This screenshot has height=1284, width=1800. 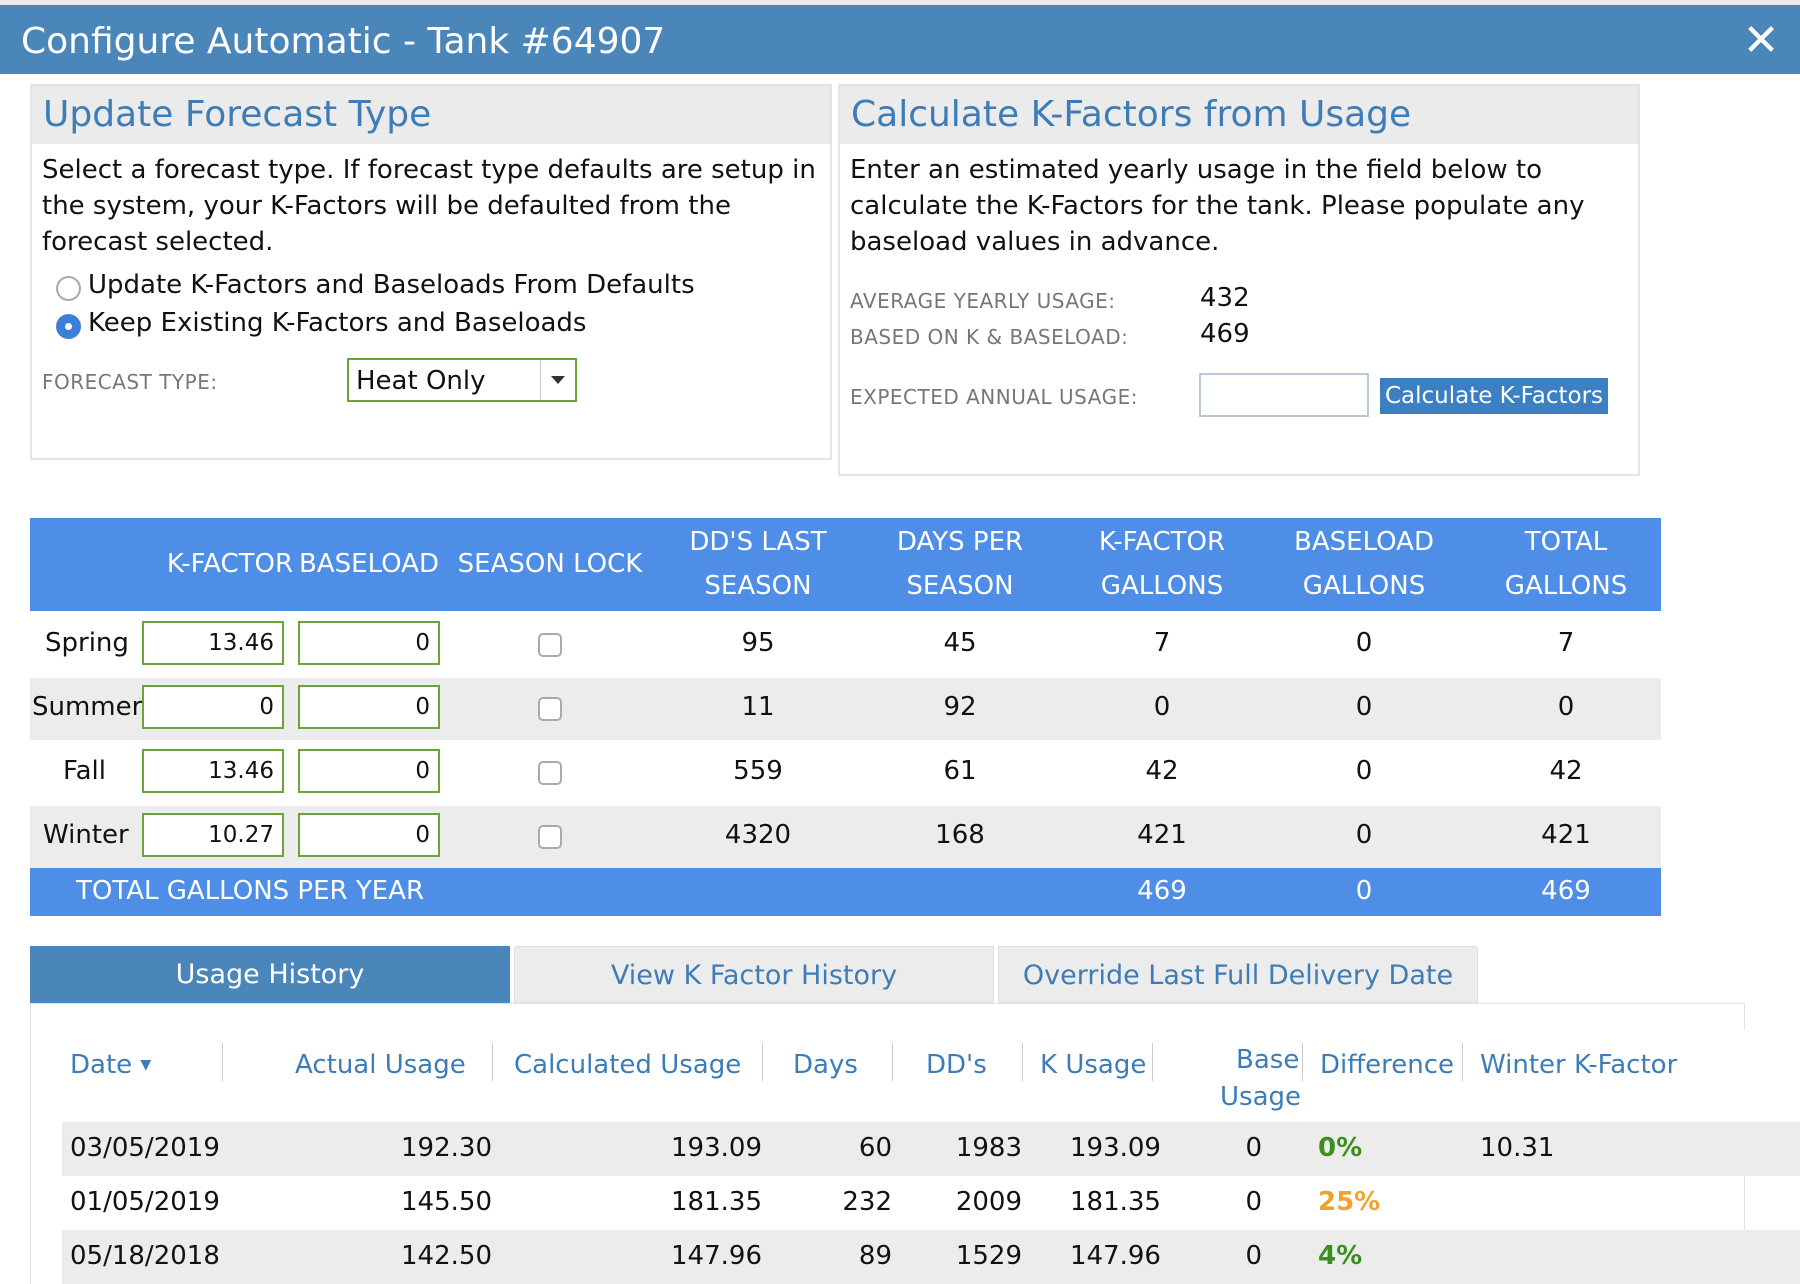 What do you see at coordinates (146, 1065) in the screenshot?
I see `sort-down-icon: ▼` at bounding box center [146, 1065].